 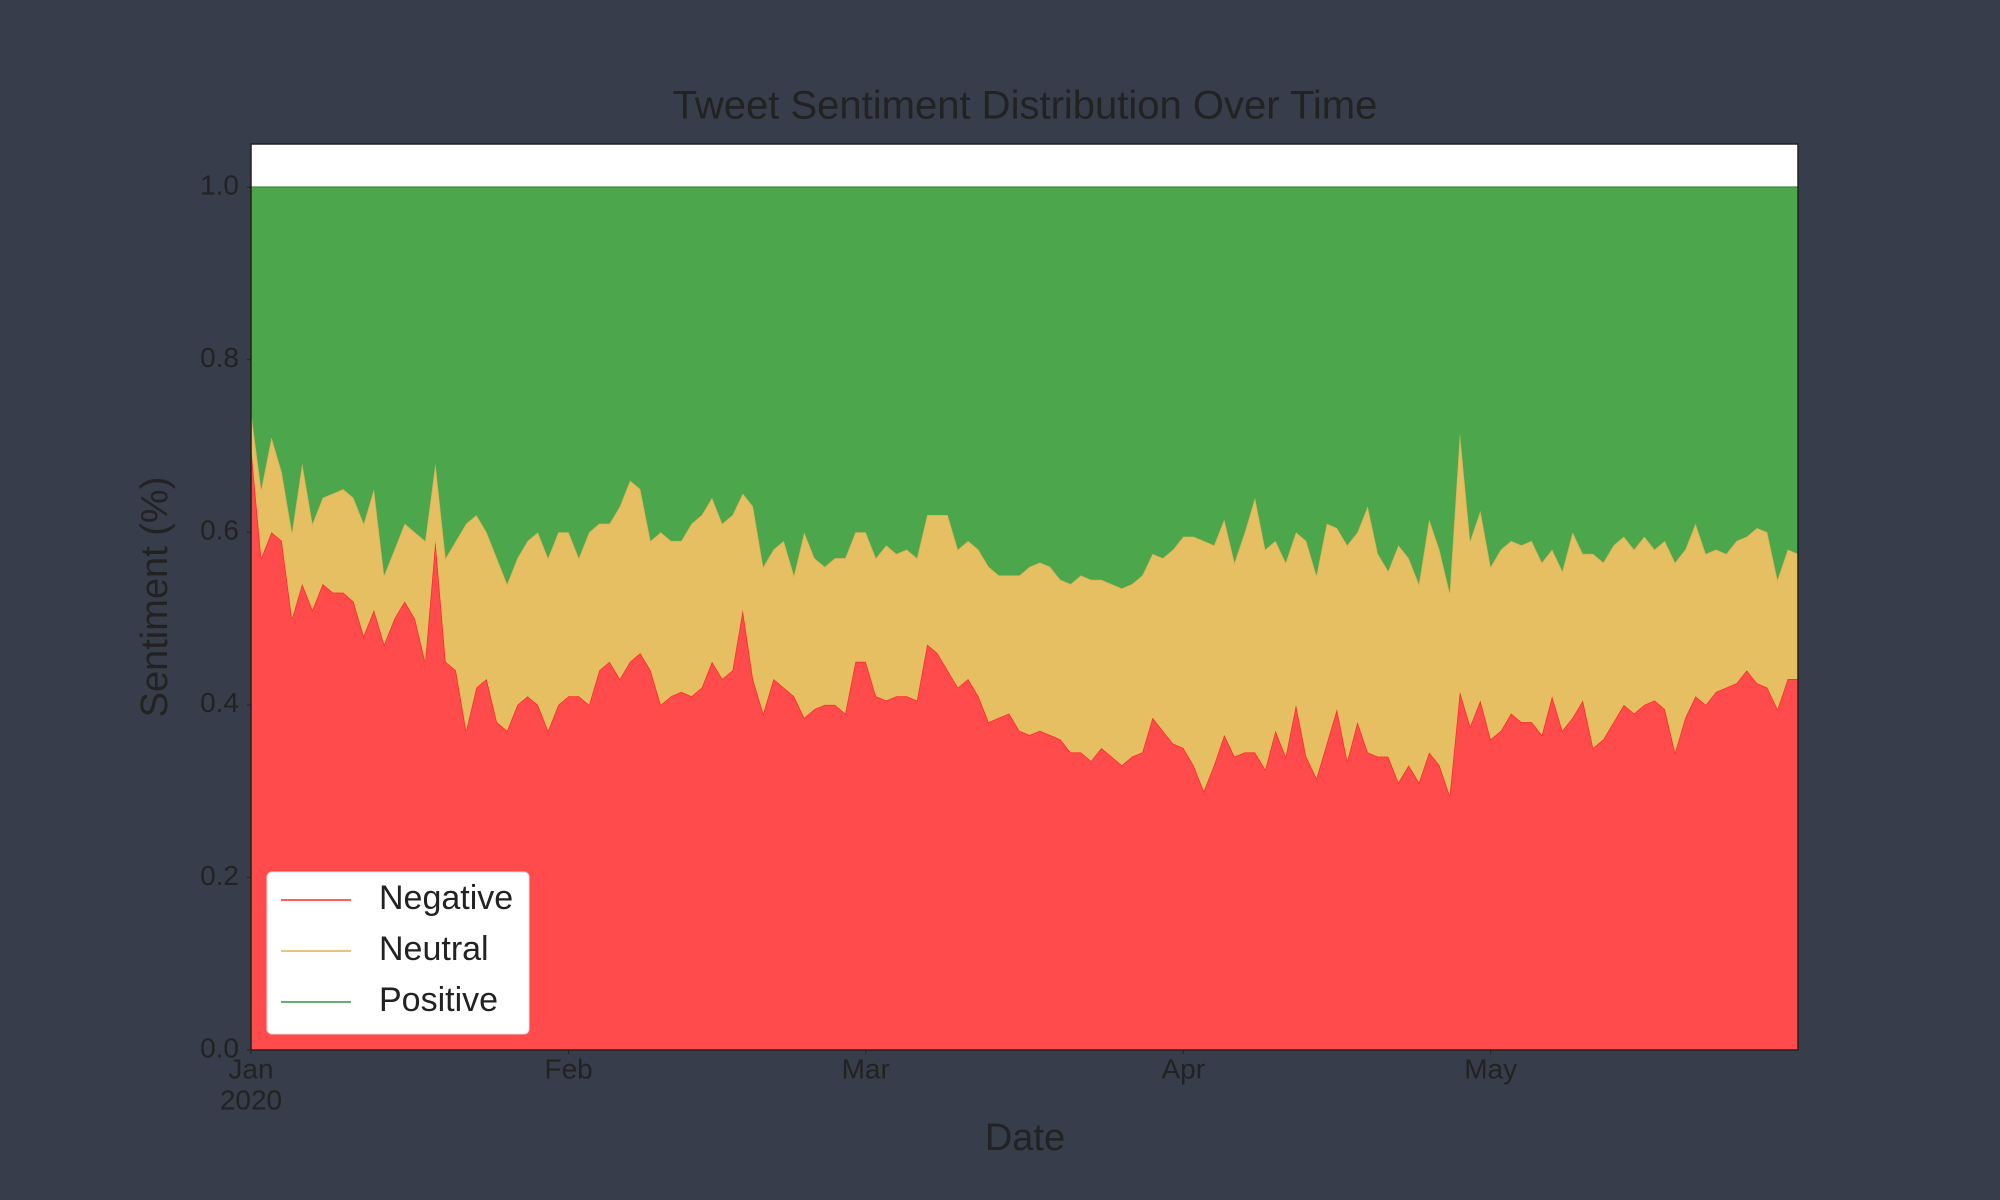 I want to click on x-tick-label: Apr, so click(x=1184, y=1068).